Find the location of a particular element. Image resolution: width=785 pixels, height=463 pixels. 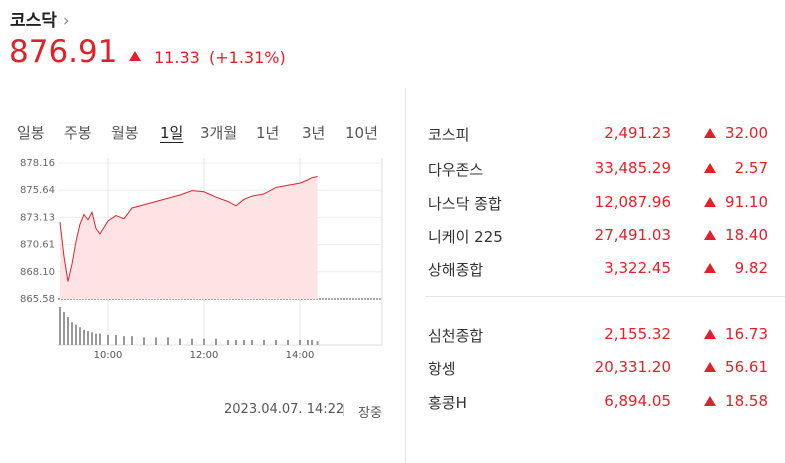

status: 장중 is located at coordinates (370, 413).